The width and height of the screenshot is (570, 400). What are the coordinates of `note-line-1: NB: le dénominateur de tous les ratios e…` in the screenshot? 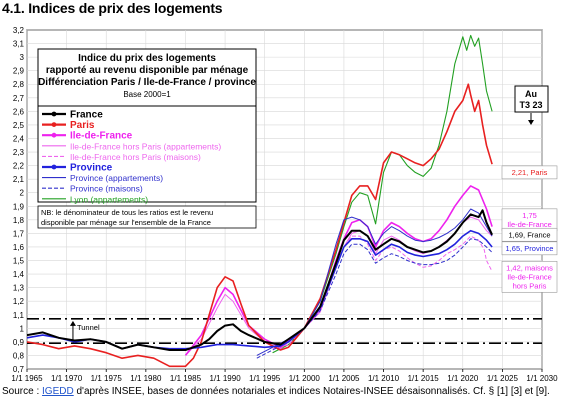 It's located at (127, 212).